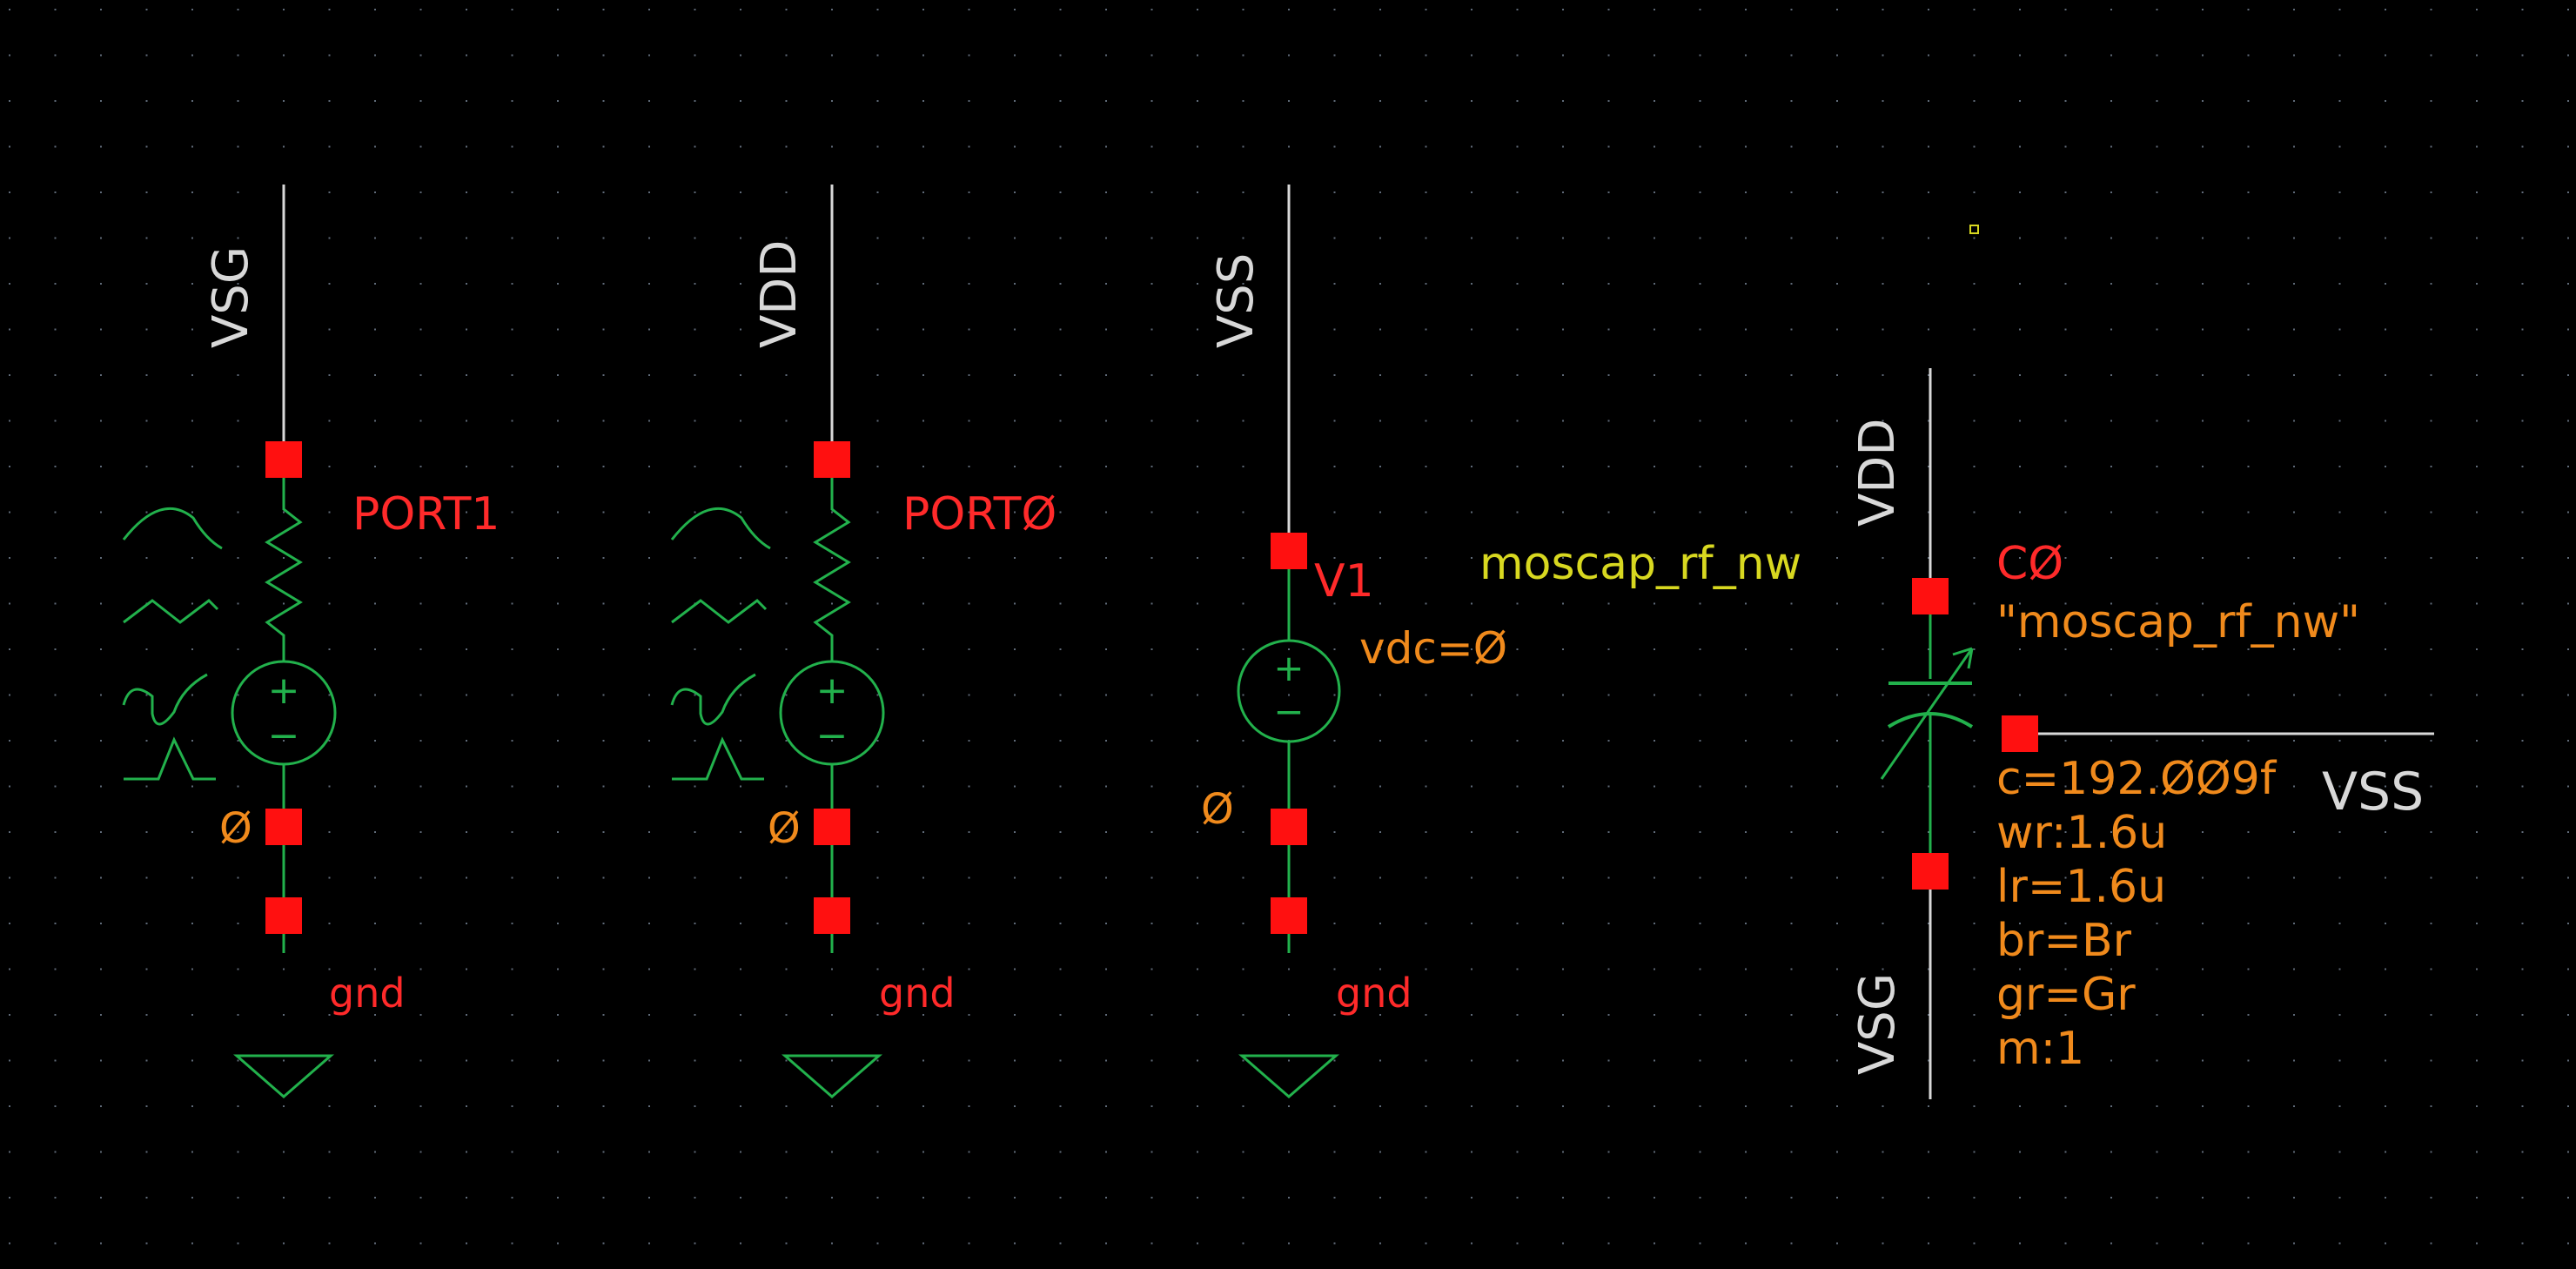 The height and width of the screenshot is (1269, 2576). Describe the element at coordinates (1930, 596) in the screenshot. I see `moscap-pin-top` at that location.